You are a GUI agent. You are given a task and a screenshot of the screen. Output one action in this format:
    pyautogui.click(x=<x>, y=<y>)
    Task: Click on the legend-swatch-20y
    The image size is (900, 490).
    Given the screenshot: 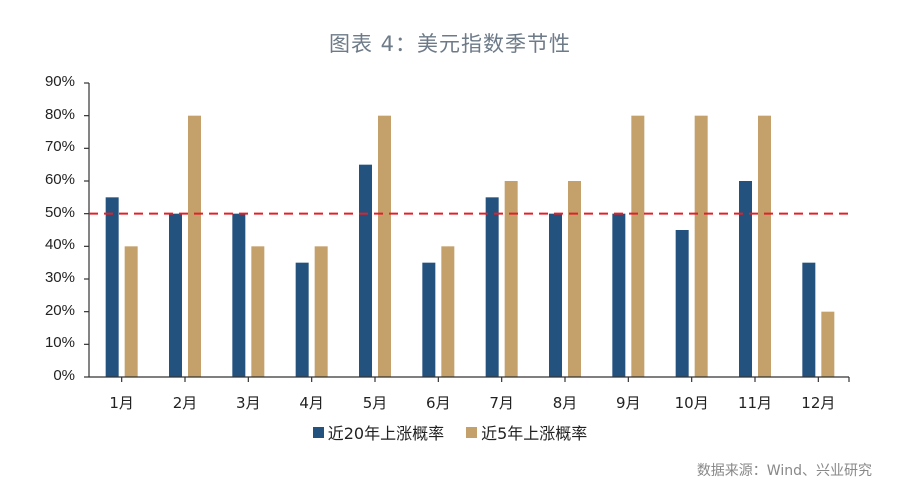 What is the action you would take?
    pyautogui.click(x=318, y=432)
    